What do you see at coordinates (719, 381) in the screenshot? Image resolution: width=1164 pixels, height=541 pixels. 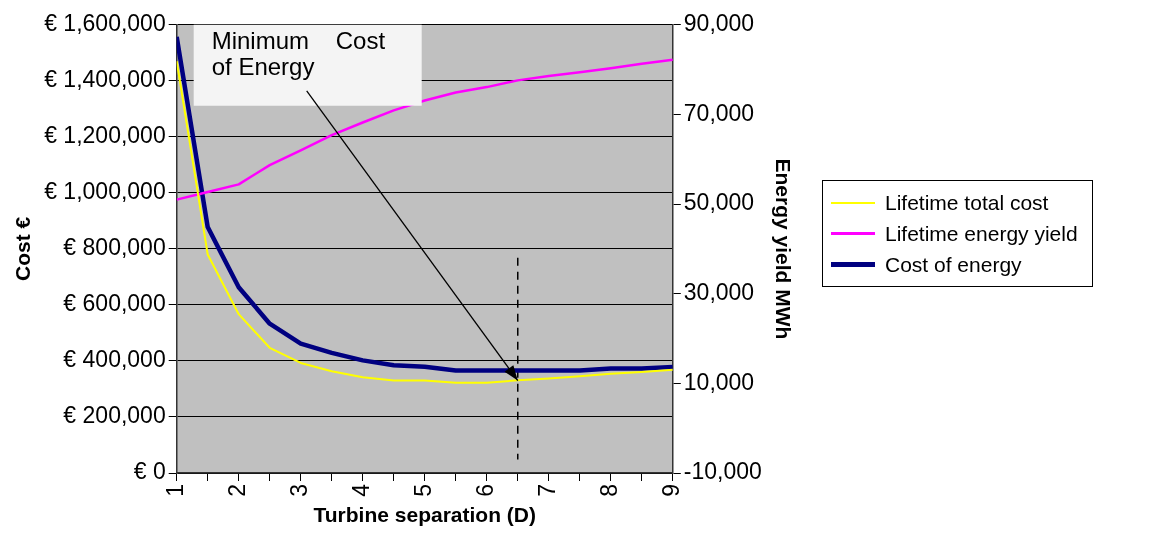 I see `y2-tick-label: 10,000` at bounding box center [719, 381].